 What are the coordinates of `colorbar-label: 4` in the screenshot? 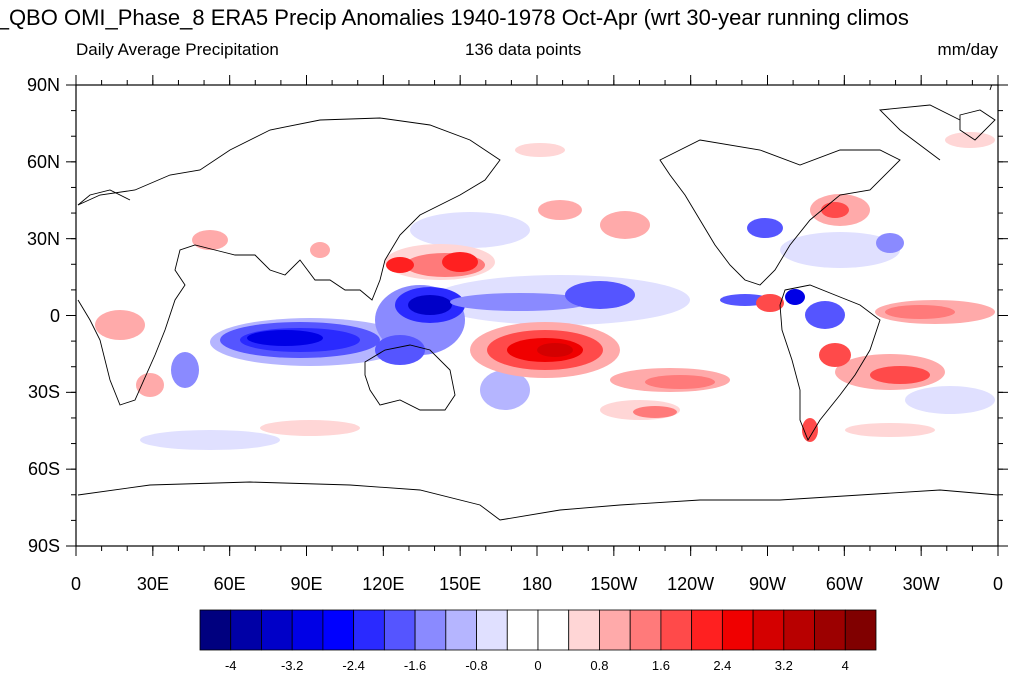 It's located at (845, 665).